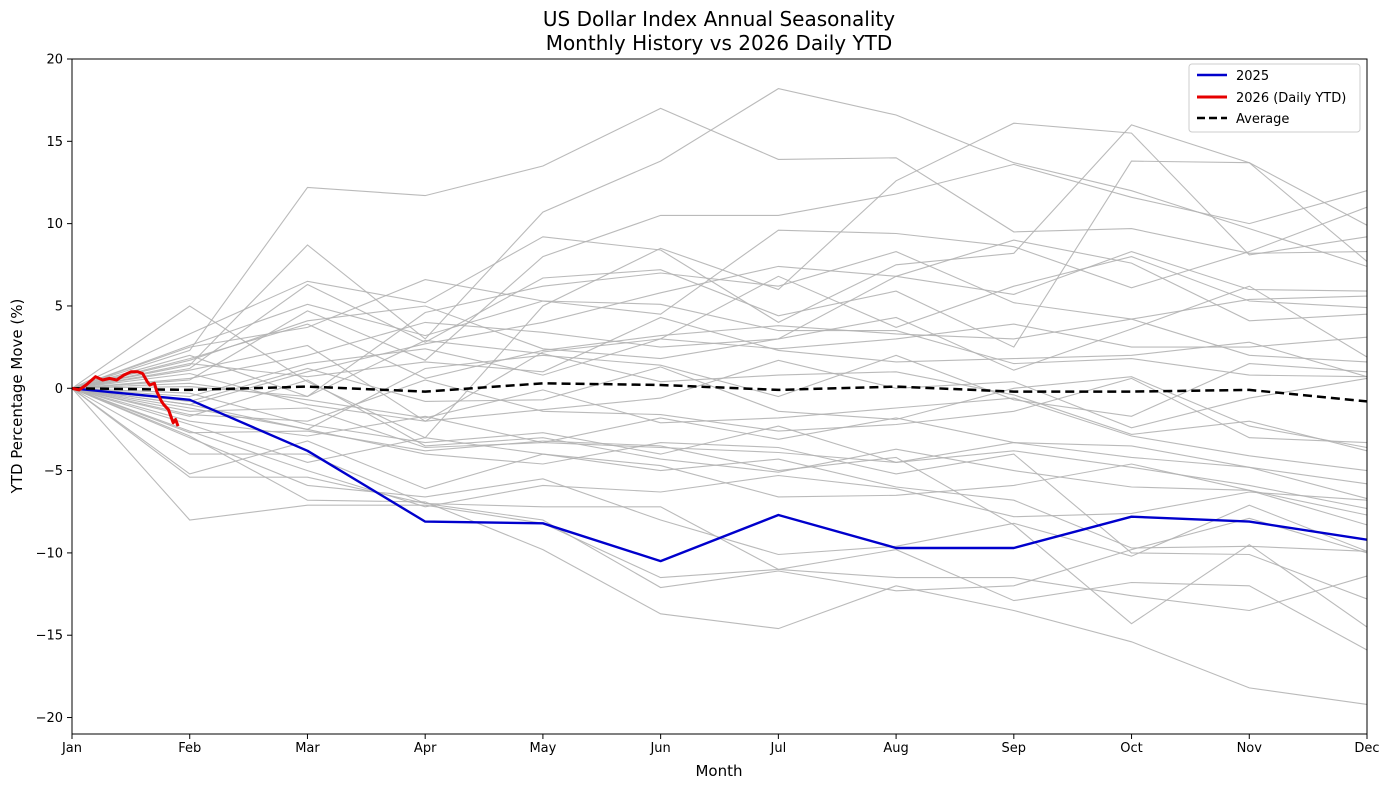 This screenshot has width=1390, height=790. What do you see at coordinates (307, 748) in the screenshot?
I see `x-tick-label: Mar` at bounding box center [307, 748].